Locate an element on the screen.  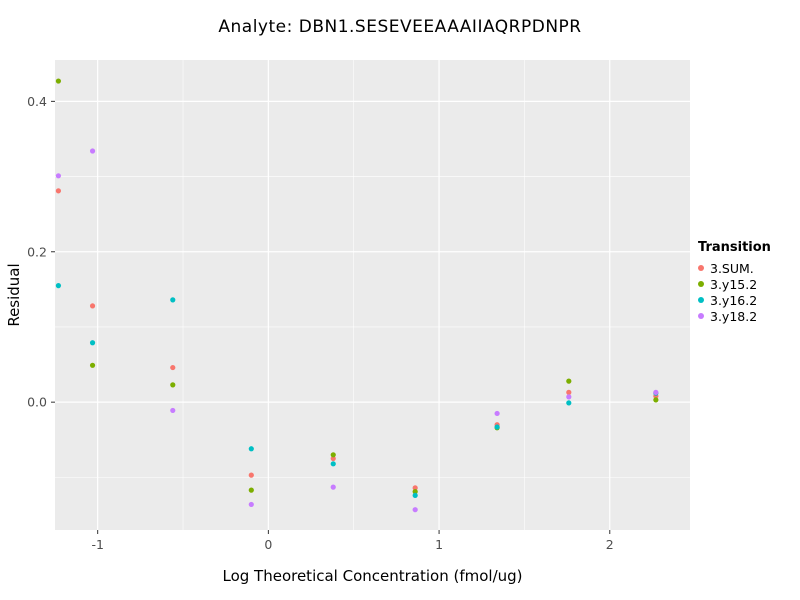
y-axis-label: Residual is located at coordinates (14, 295).